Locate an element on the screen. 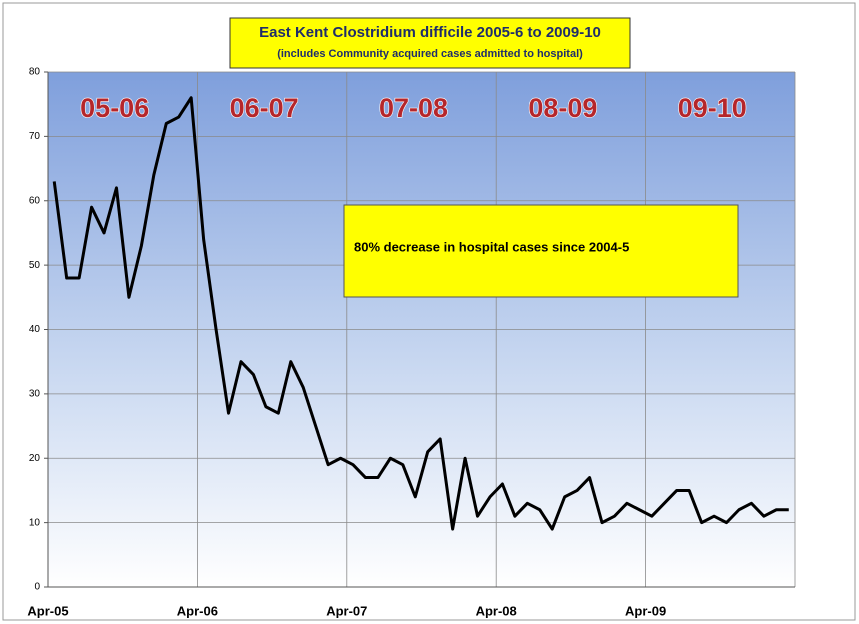 This screenshot has width=859, height=624. y-tick-label: 70 is located at coordinates (35, 136).